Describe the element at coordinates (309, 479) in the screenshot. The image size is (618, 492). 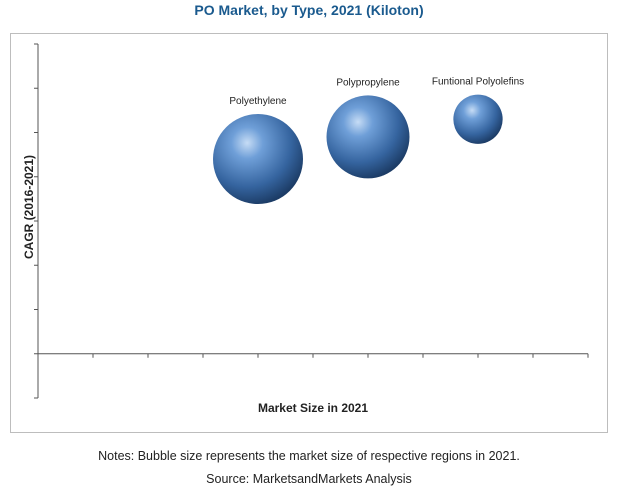
I see `chart-source: Source: MarketsandMarkets Analysis` at that location.